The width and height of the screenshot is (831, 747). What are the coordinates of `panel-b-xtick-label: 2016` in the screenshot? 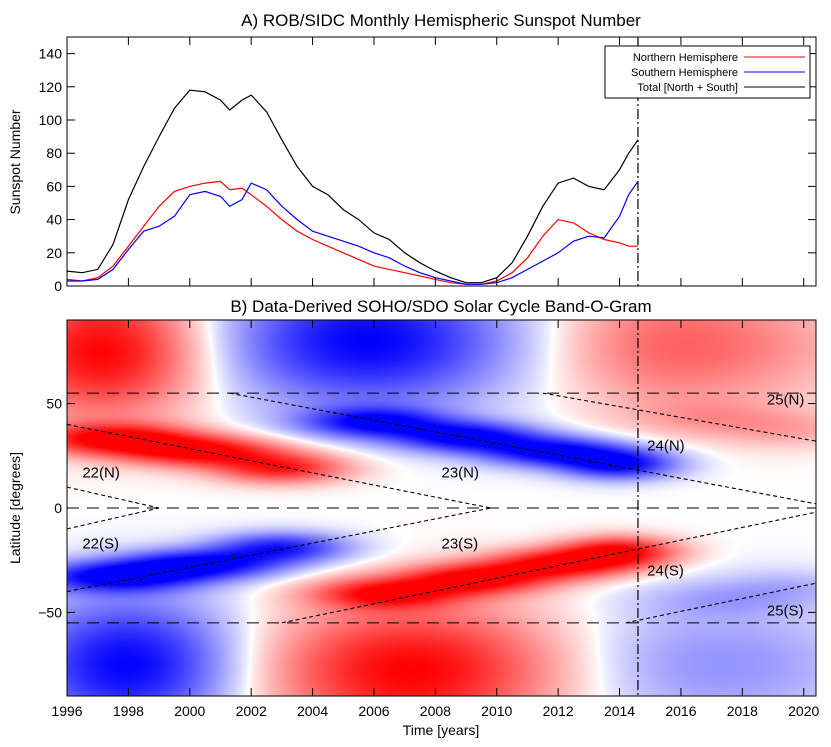 It's located at (680, 711).